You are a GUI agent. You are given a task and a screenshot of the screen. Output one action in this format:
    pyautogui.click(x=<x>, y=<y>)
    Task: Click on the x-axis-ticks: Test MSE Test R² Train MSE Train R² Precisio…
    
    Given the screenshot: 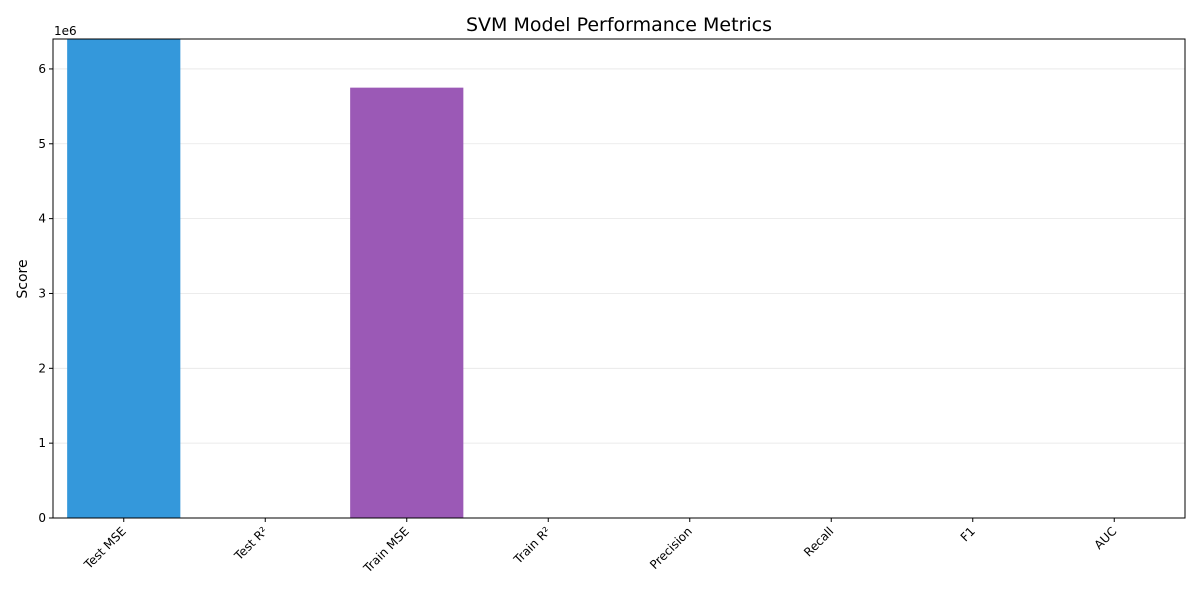 What is the action you would take?
    pyautogui.click(x=600, y=547)
    